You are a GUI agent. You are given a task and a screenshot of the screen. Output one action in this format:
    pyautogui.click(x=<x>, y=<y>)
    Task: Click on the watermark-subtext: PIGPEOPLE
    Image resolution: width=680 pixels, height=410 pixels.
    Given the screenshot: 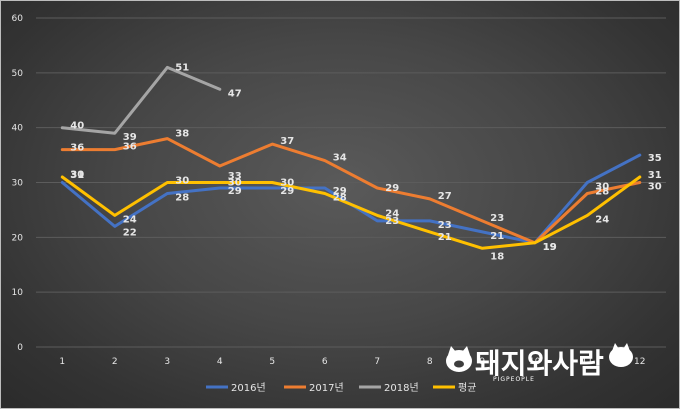 What is the action you would take?
    pyautogui.click(x=514, y=379)
    